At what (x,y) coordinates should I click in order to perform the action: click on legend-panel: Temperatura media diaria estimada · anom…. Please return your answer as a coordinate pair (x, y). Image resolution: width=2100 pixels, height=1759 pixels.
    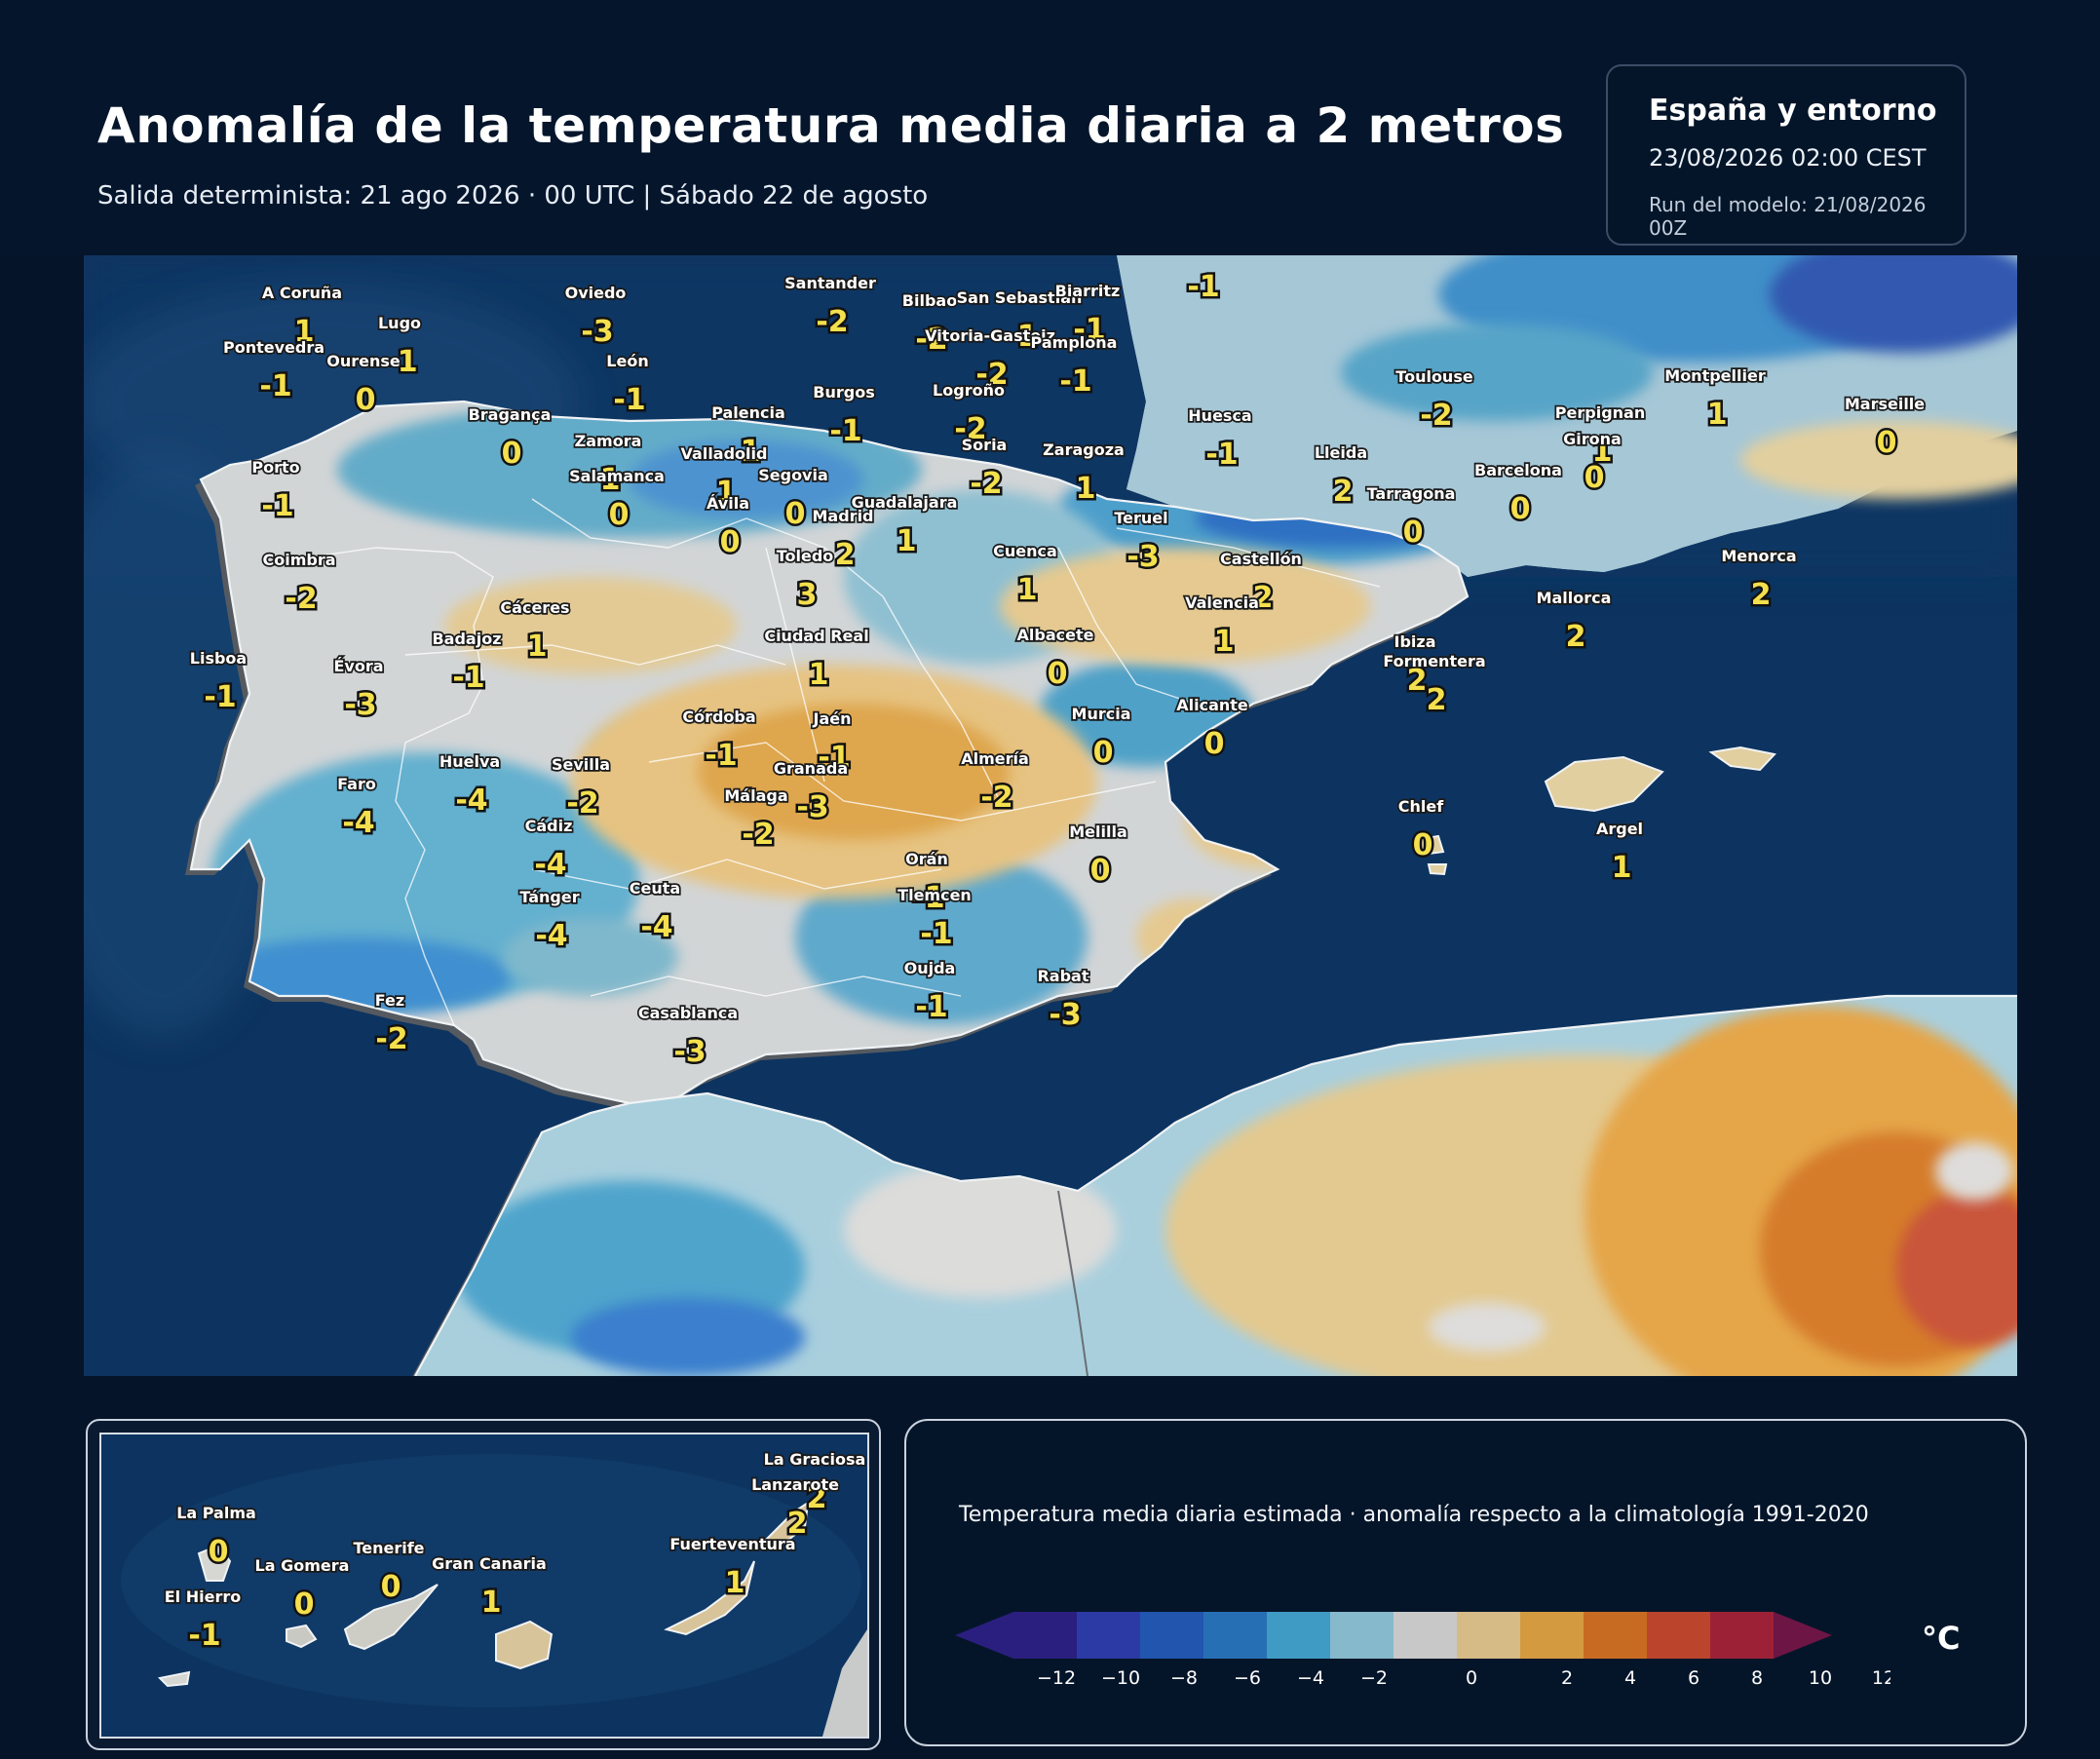
    Looking at the image, I should click on (1465, 1583).